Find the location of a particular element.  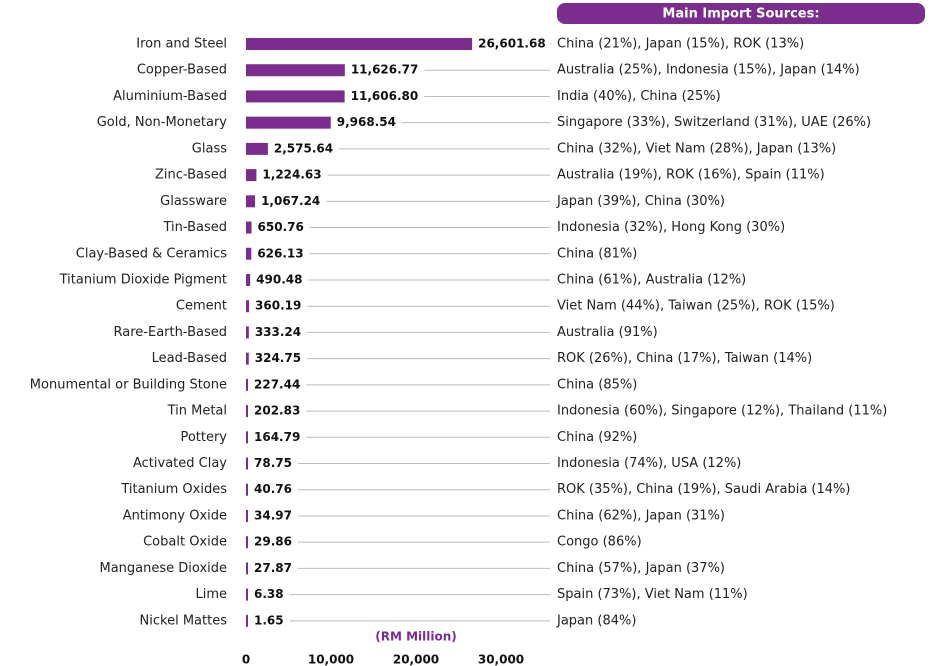

category-label: Gold, Non-Monetary is located at coordinates (162, 122).